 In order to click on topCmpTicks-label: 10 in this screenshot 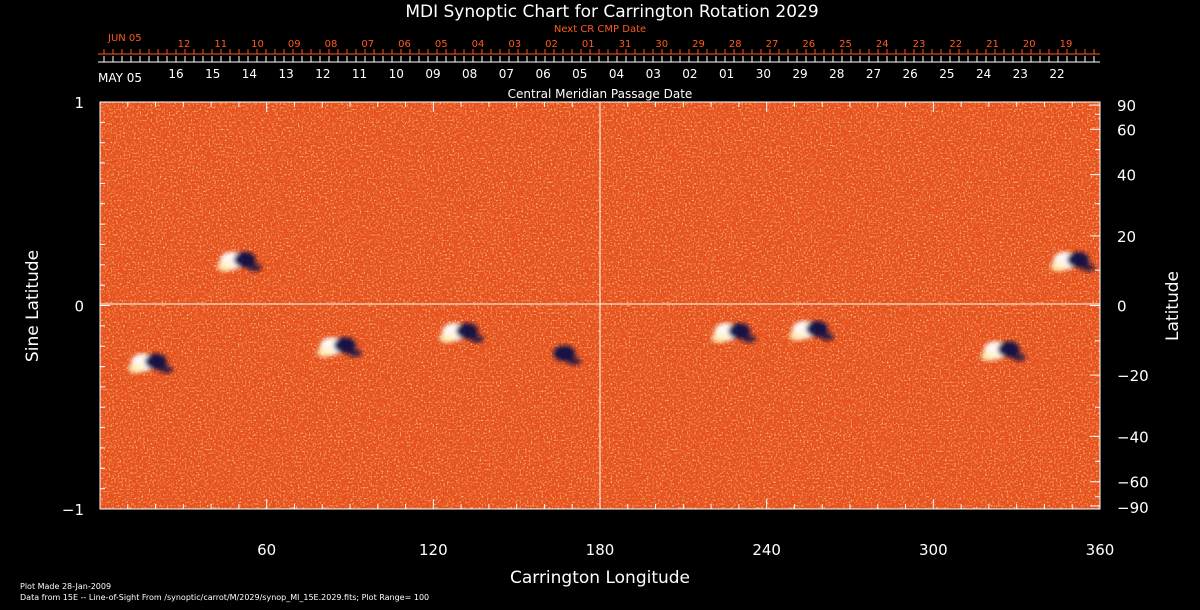, I will do `click(396, 74)`.